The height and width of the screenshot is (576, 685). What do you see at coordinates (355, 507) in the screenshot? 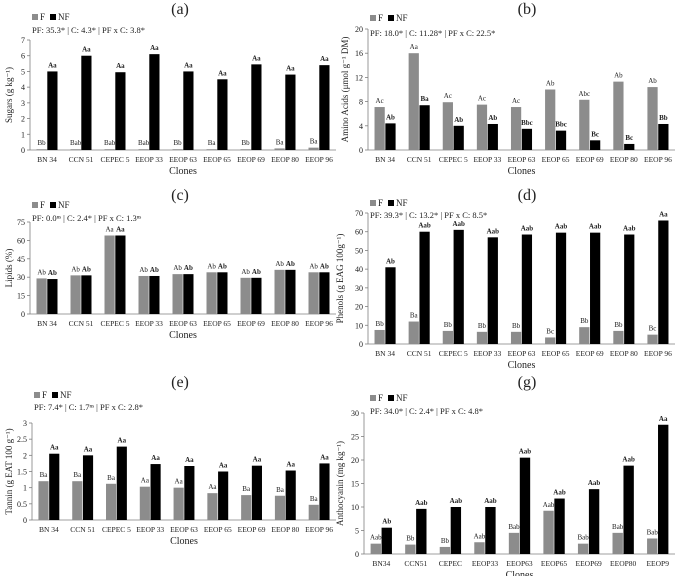
I see `y-tick-label: 10` at bounding box center [355, 507].